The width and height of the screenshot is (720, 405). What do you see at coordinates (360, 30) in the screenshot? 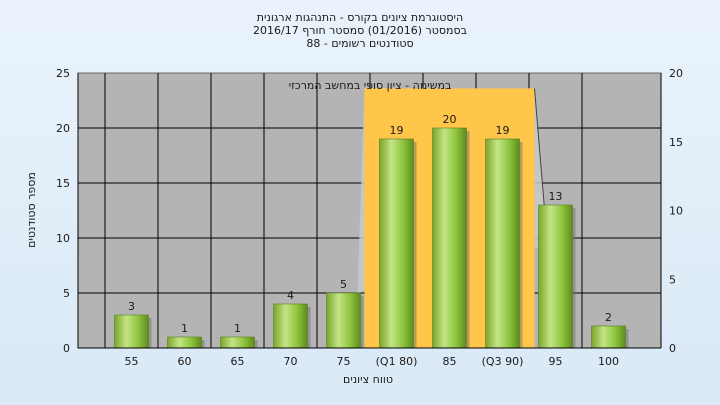
I see `chart-subtitle-1: בסמסטר (01/2016) סמסטר חורף 2016/17` at bounding box center [360, 30].